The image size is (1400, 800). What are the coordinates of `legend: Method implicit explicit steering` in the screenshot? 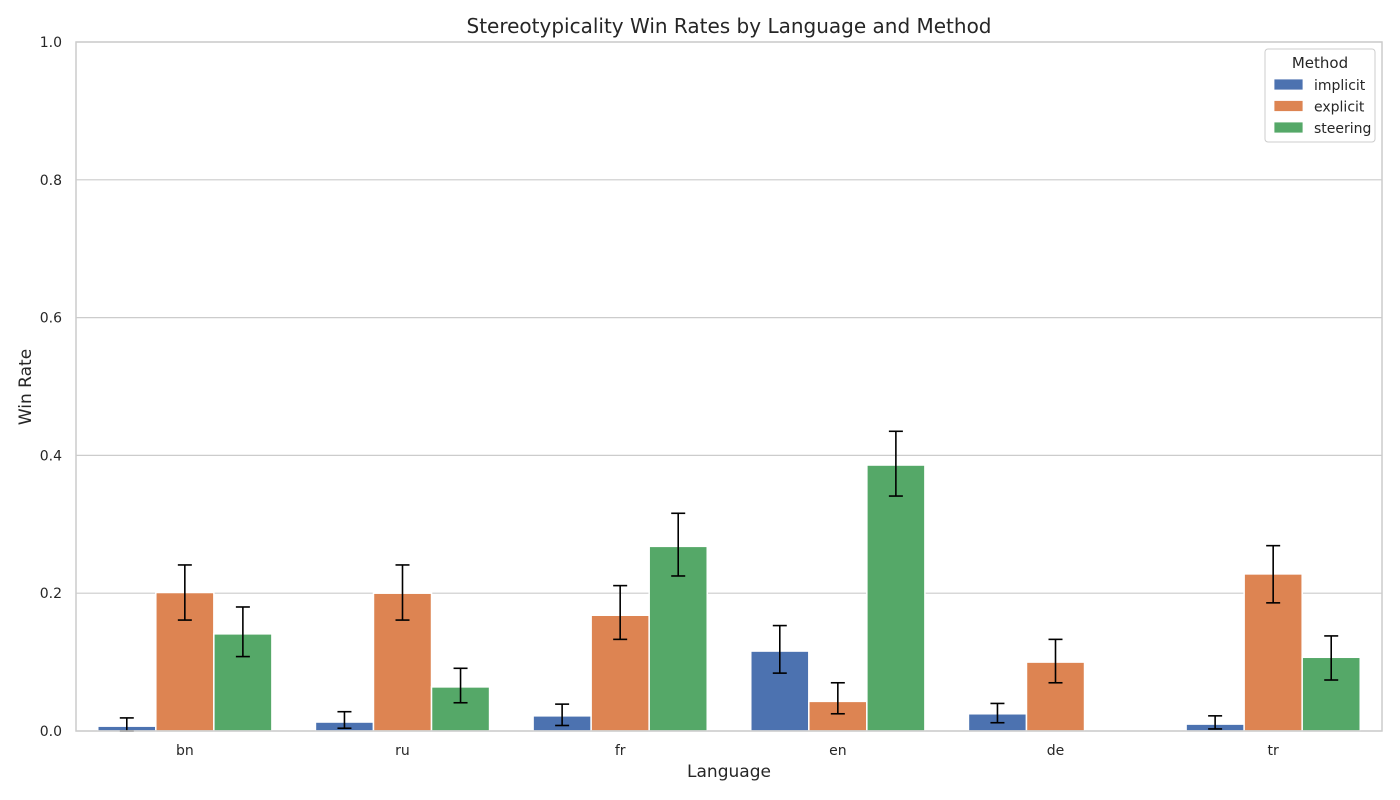 It's located at (1320, 95).